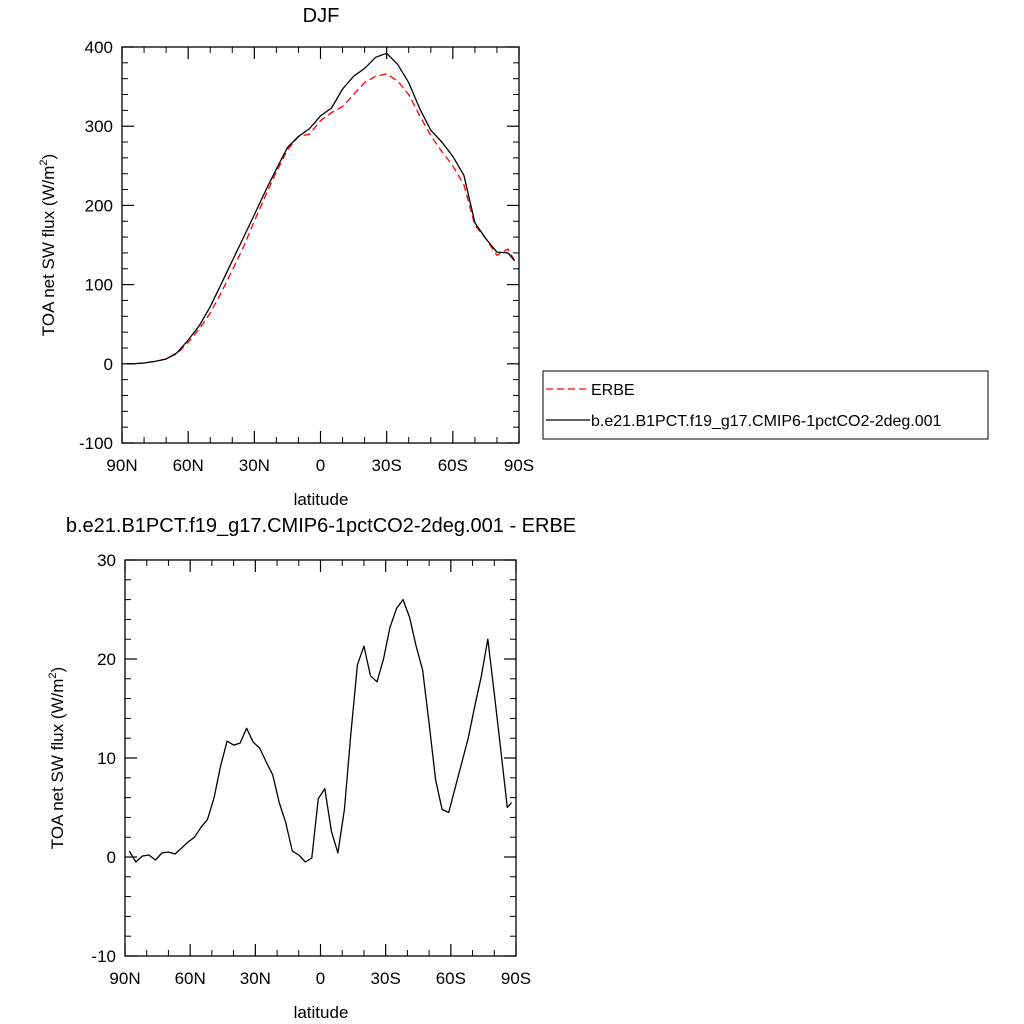 Image resolution: width=1024 pixels, height=1024 pixels. I want to click on bottom-series-lines, so click(320, 730).